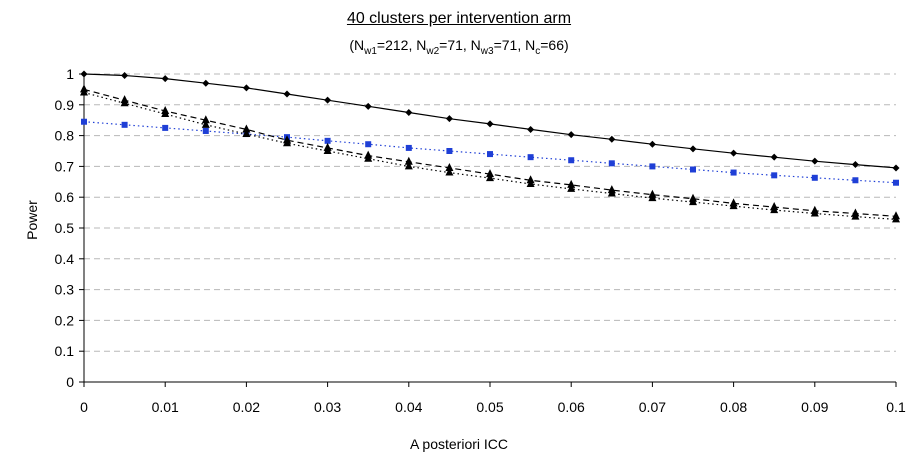 This screenshot has width=918, height=458. Describe the element at coordinates (401, 45) in the screenshot. I see `subtitle-part: =212, N` at that location.